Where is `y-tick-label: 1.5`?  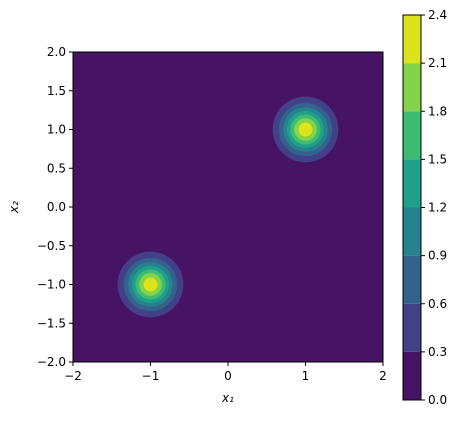
y-tick-label: 1.5 is located at coordinates (56, 91).